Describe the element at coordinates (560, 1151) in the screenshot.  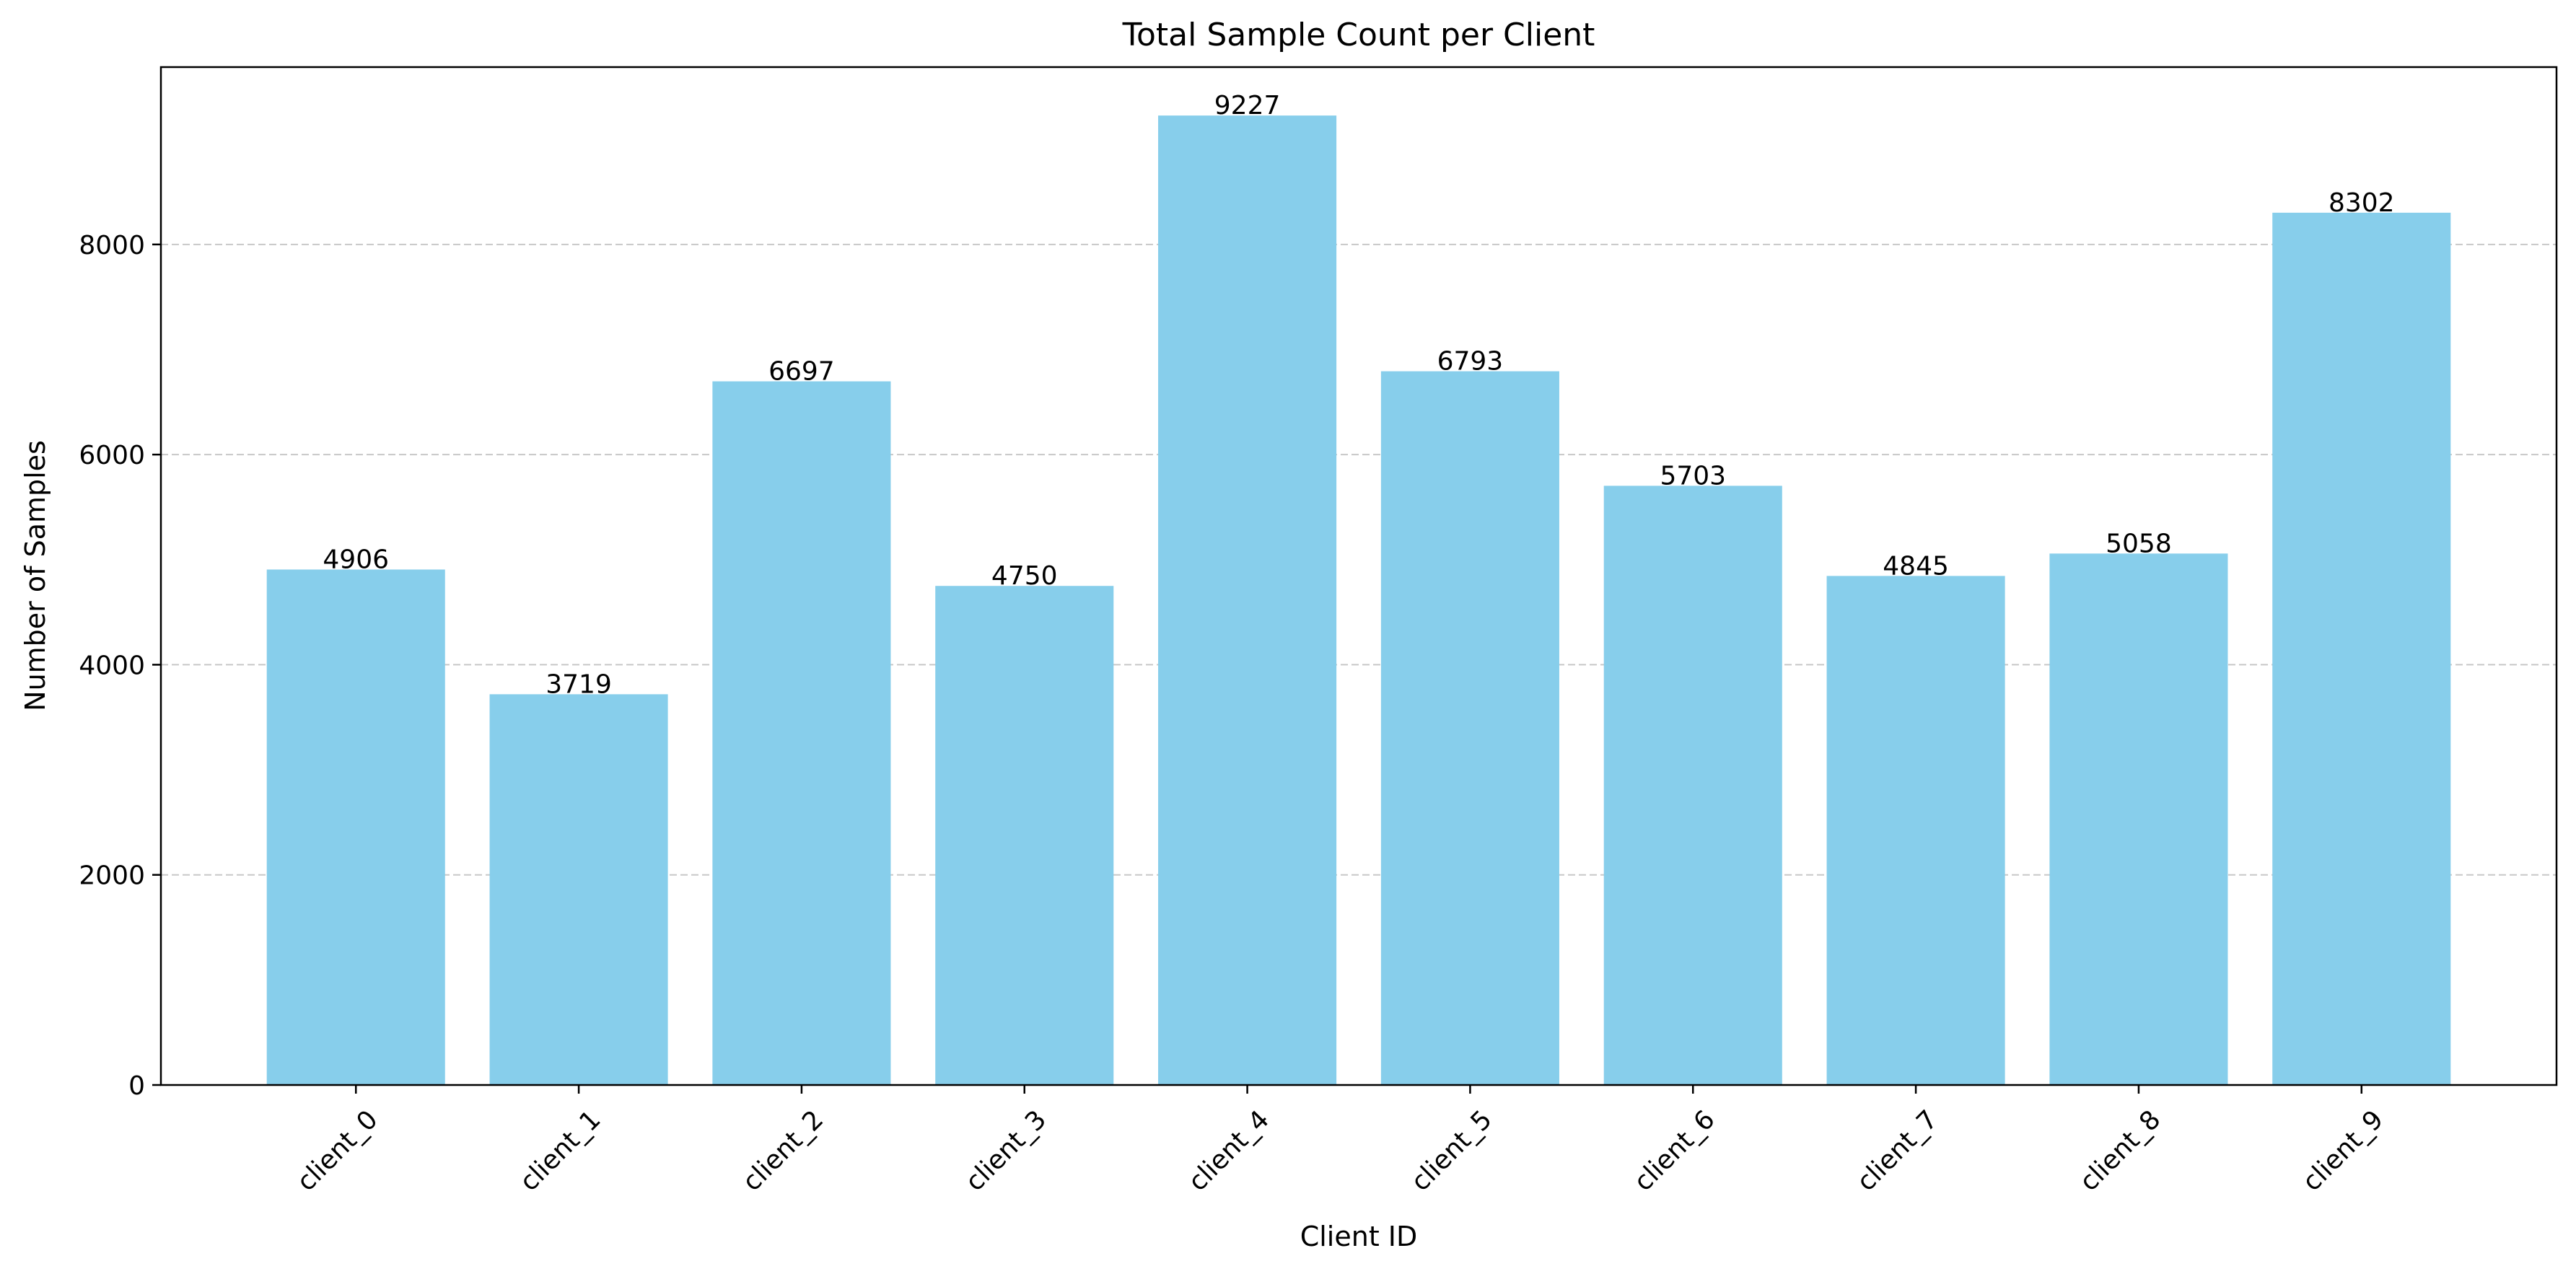
I see `x-tick-label: client_1` at that location.